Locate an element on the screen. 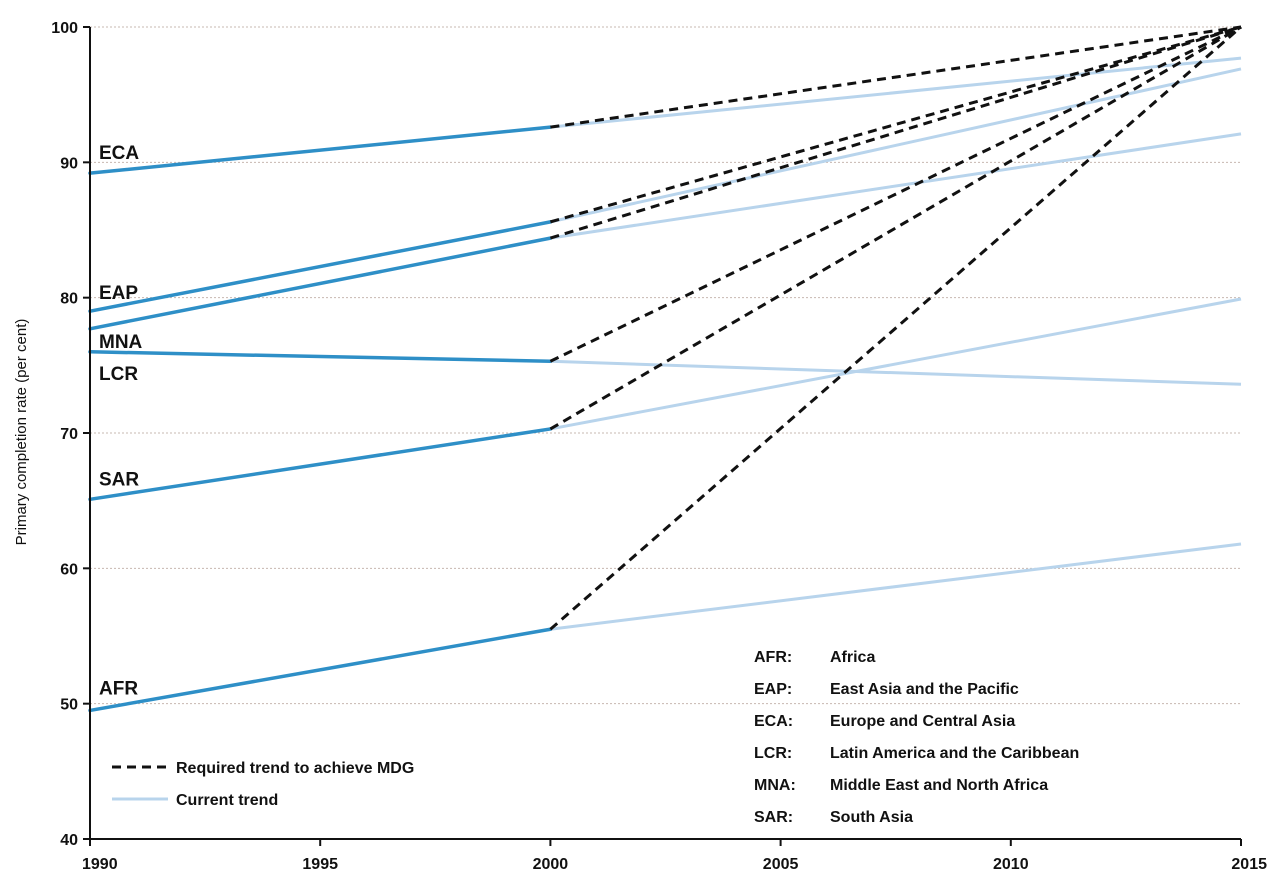 Image resolution: width=1269 pixels, height=881 pixels. y-axis-label: Primary completion rate (per cent) is located at coordinates (21, 432).